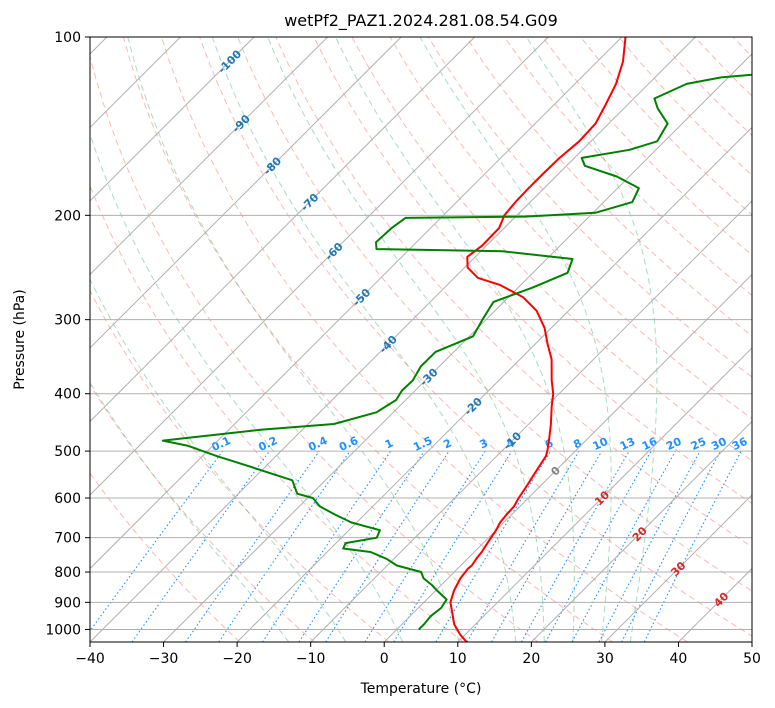  I want to click on x-axis: −40 −30 −20 −10 0 10 20 30 40 50, so click(418, 654).